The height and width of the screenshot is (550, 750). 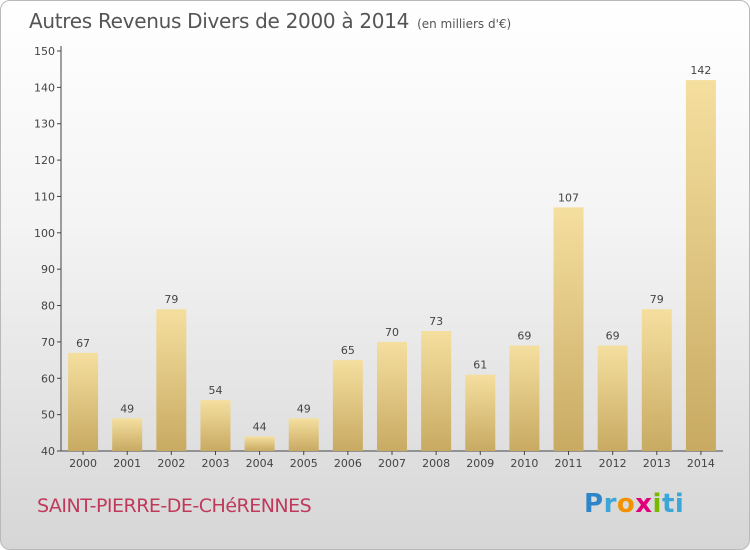 I want to click on x-tick-label: 2002, so click(x=171, y=463).